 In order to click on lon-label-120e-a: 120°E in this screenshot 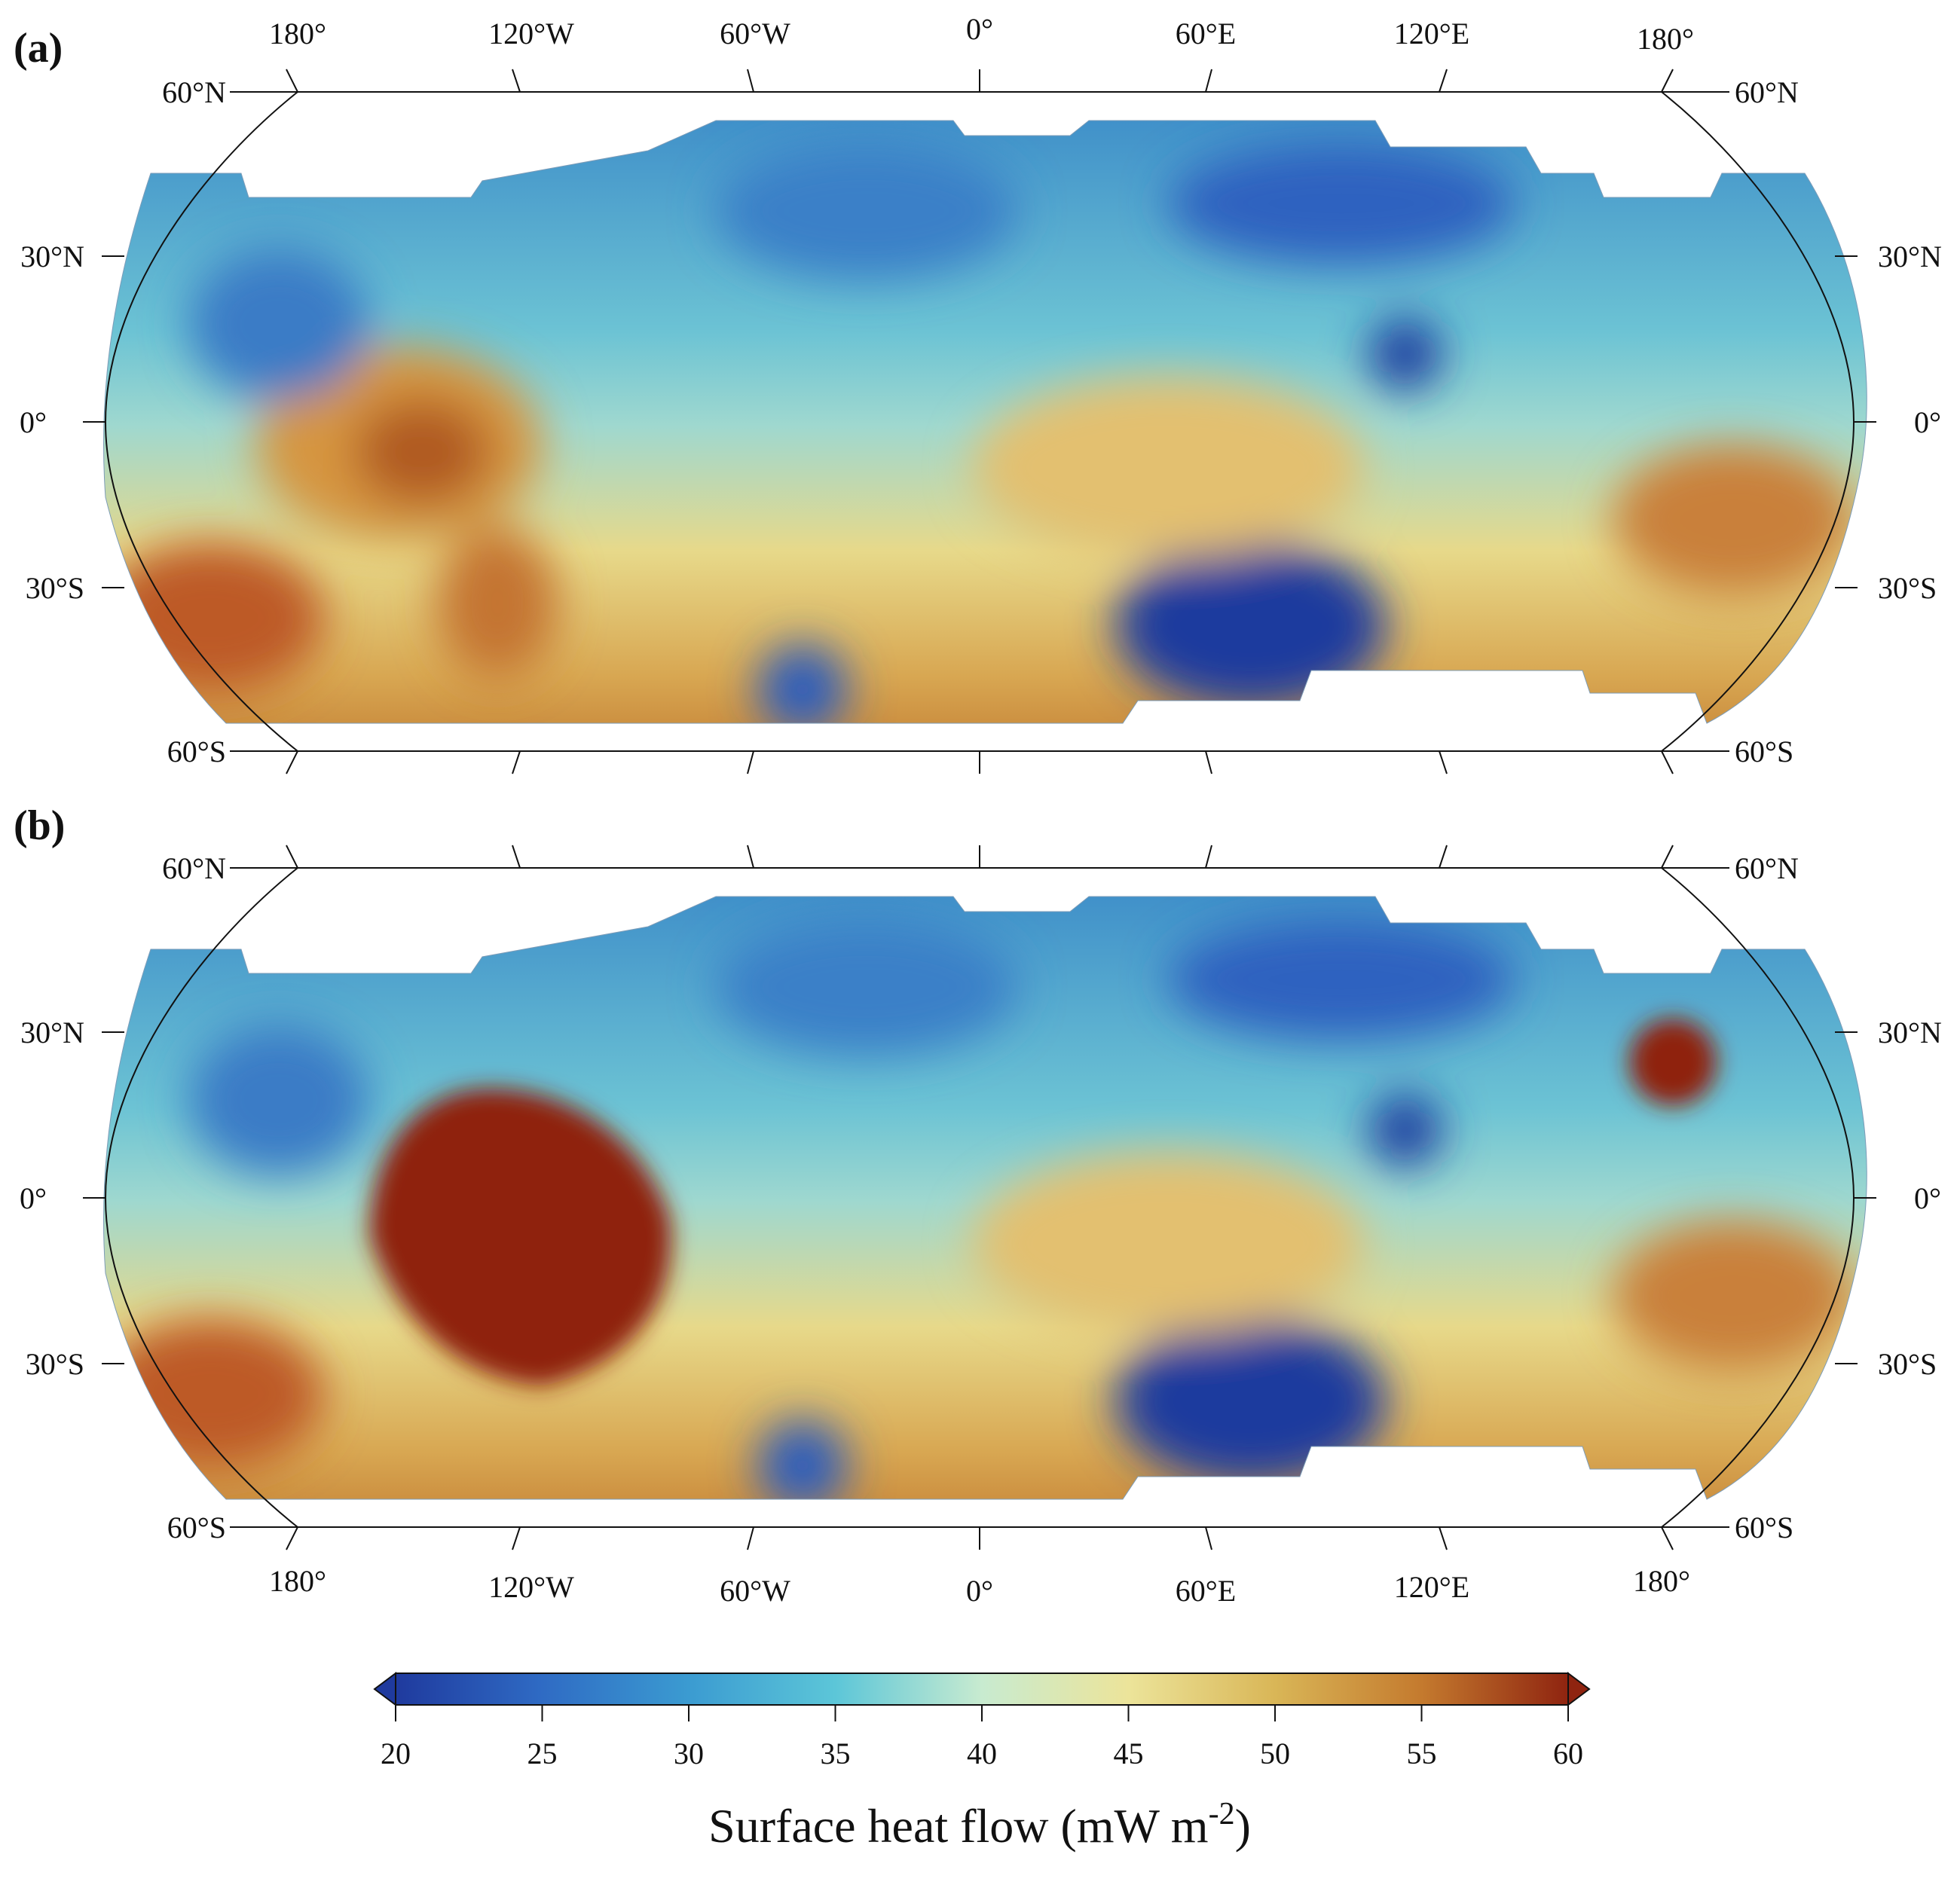, I will do `click(1431, 33)`.